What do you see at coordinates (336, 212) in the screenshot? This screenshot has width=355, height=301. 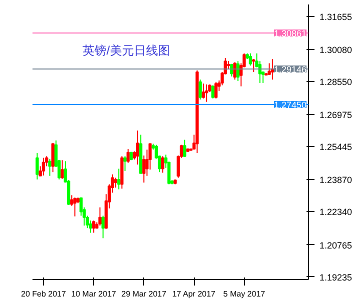 I see `y-tick-label: 1.22340` at bounding box center [336, 212].